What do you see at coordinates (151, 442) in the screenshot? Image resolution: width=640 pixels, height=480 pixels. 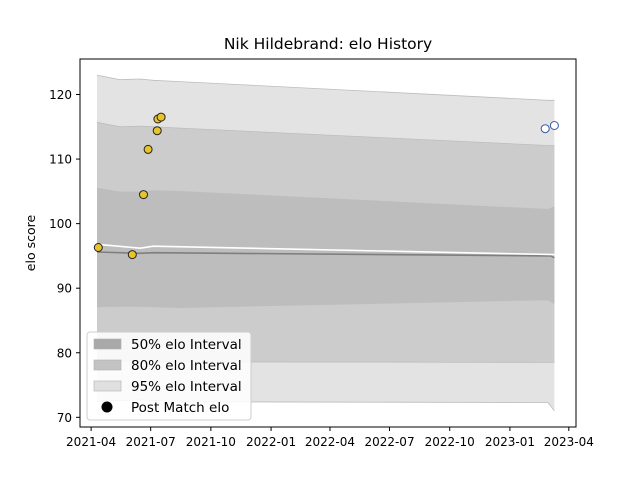 I see `x-tick-label-1: 2021-07` at bounding box center [151, 442].